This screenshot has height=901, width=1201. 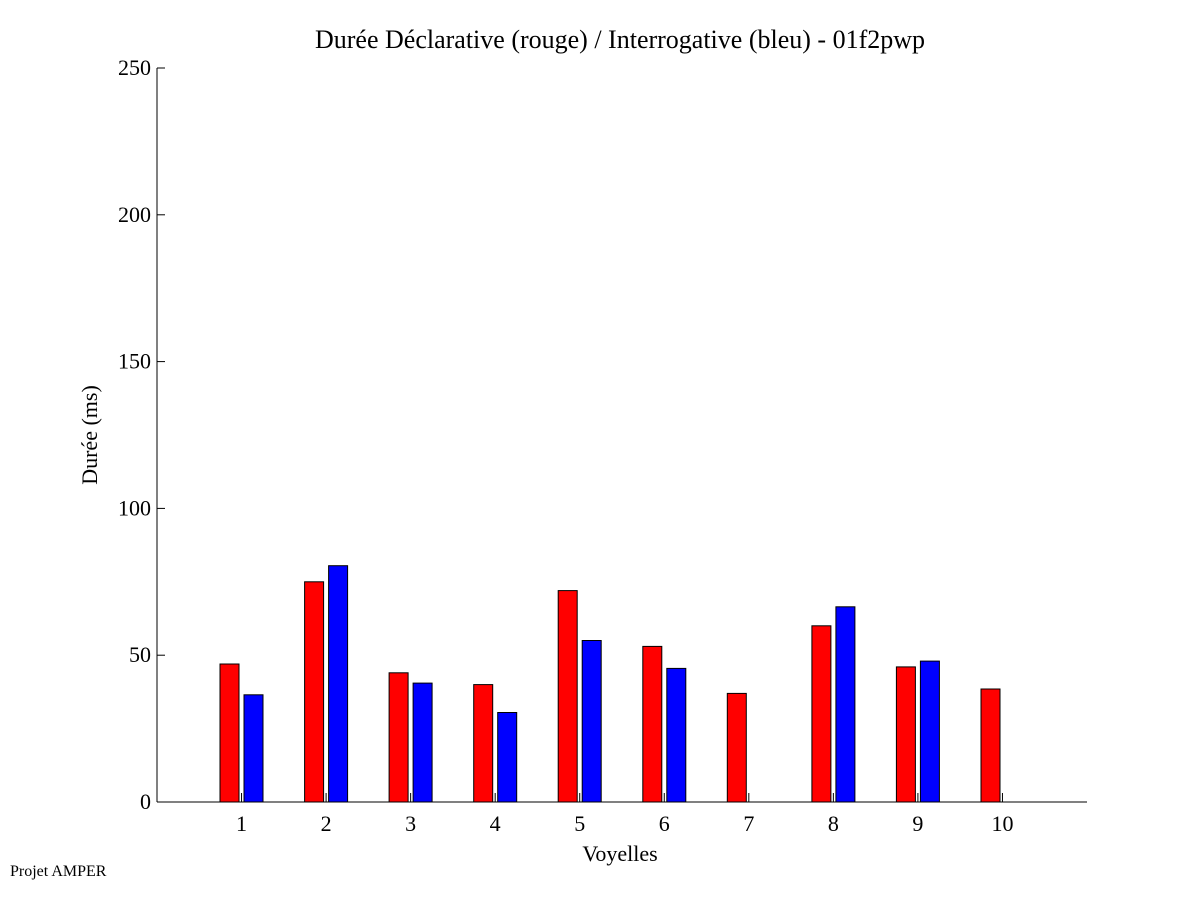 I want to click on x-tick-label: 5, so click(x=579, y=823).